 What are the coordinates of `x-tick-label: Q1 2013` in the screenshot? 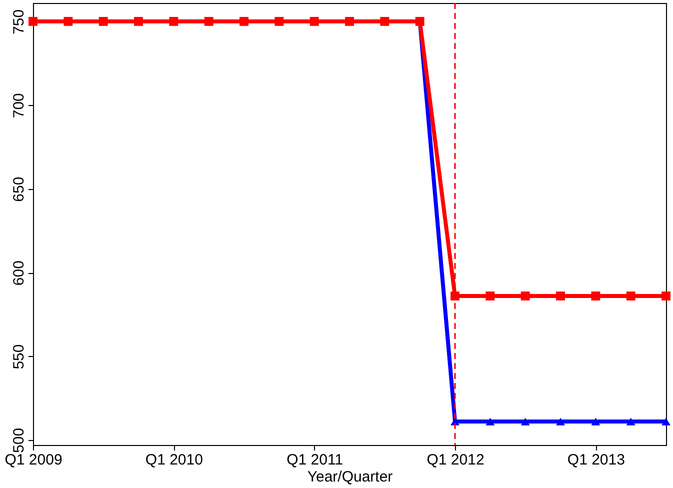 It's located at (596, 460).